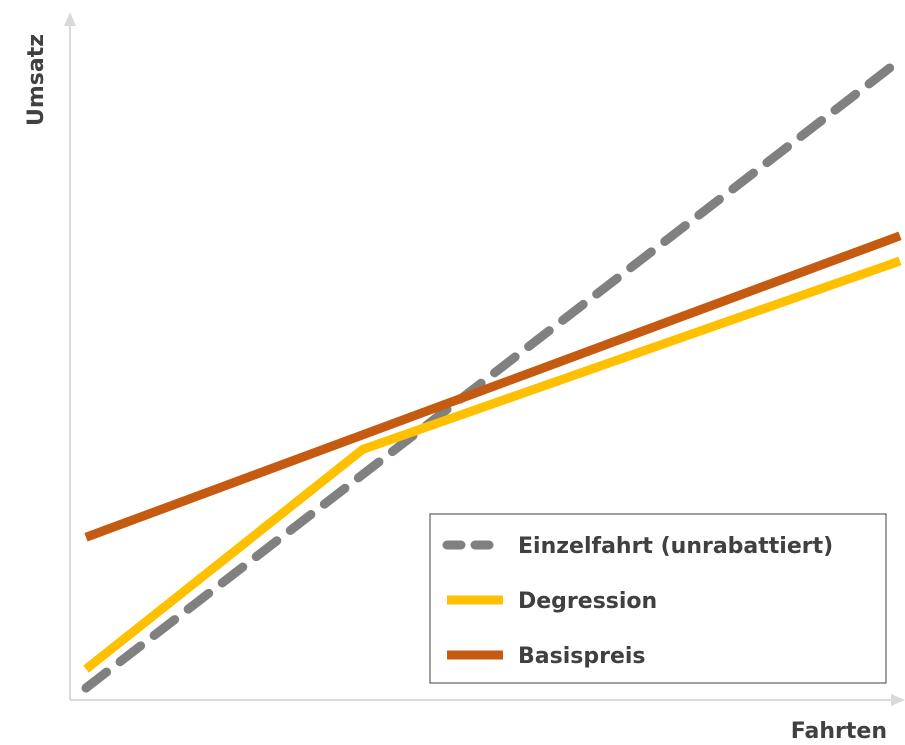 The width and height of the screenshot is (905, 745). What do you see at coordinates (582, 656) in the screenshot?
I see `legend-label-basispreis: Basispreis` at bounding box center [582, 656].